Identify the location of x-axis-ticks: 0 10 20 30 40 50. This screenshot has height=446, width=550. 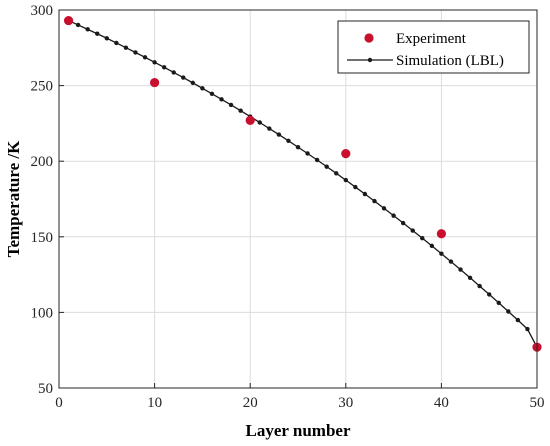
(300, 397).